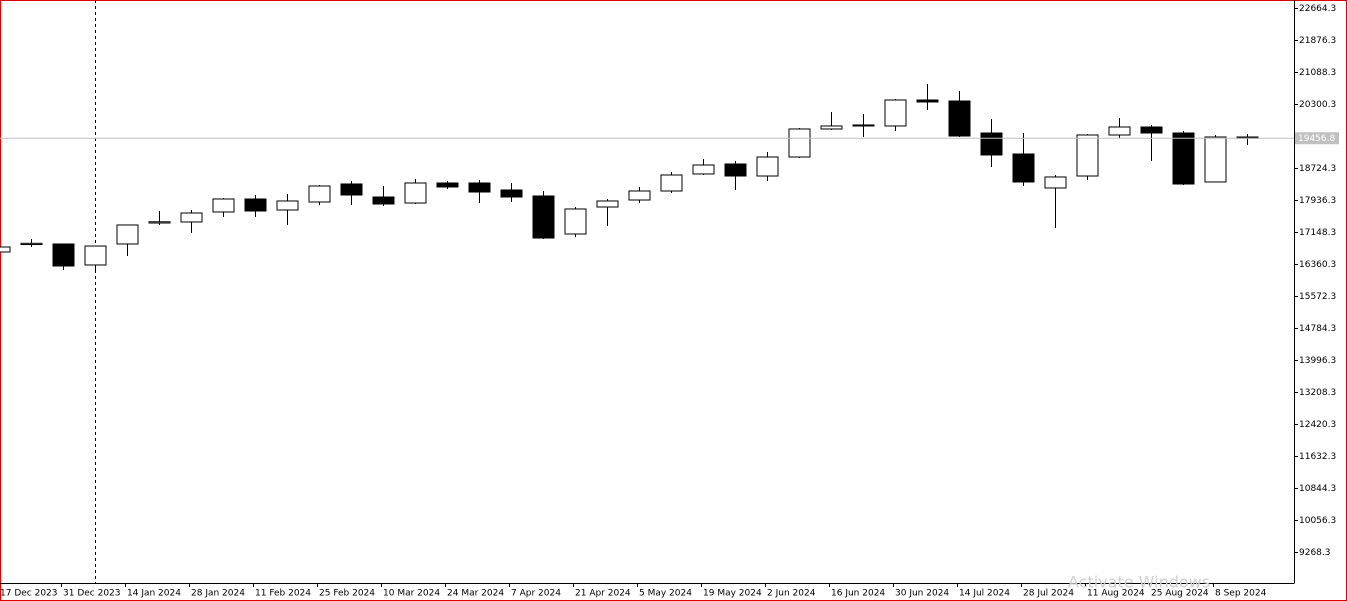 This screenshot has width=1347, height=601. Describe the element at coordinates (1317, 425) in the screenshot. I see `y-tick-label: 12420.3` at that location.